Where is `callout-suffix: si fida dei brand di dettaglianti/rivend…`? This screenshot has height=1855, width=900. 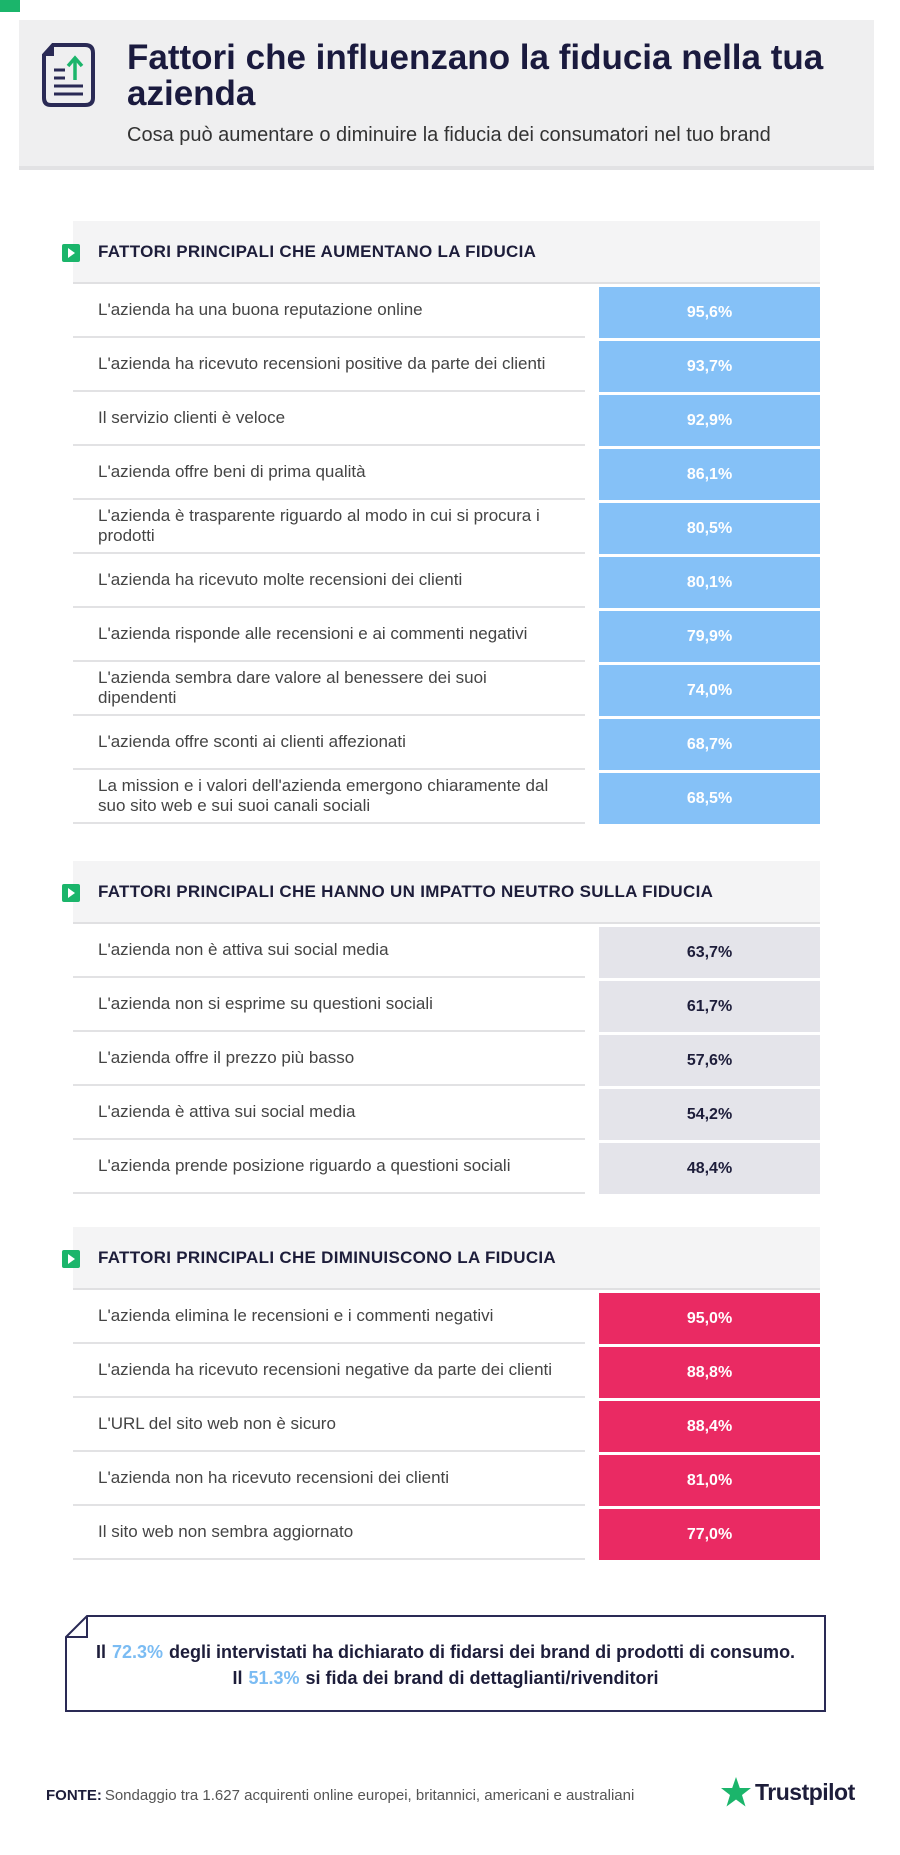
callout-suffix: si fida dei brand di dettaglianti/rivend… is located at coordinates (482, 1678).